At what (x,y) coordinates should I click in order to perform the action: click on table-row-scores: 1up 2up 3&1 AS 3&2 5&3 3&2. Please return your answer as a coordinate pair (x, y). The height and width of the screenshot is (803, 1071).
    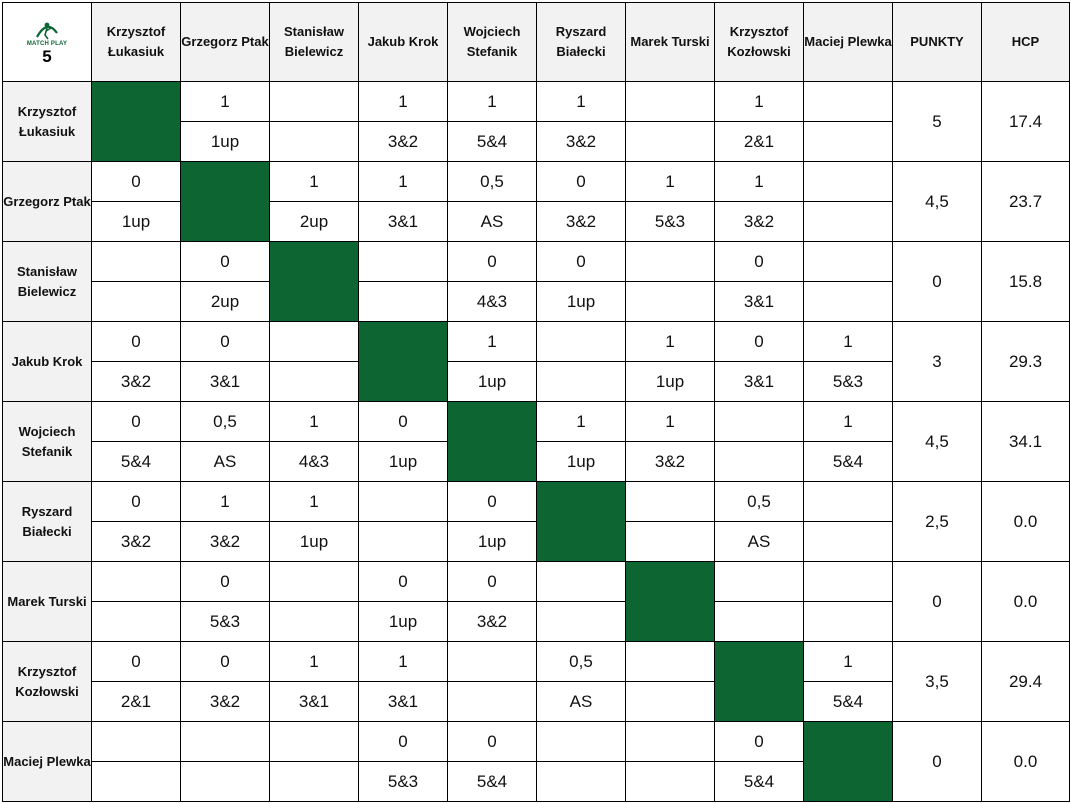
    Looking at the image, I should click on (536, 221).